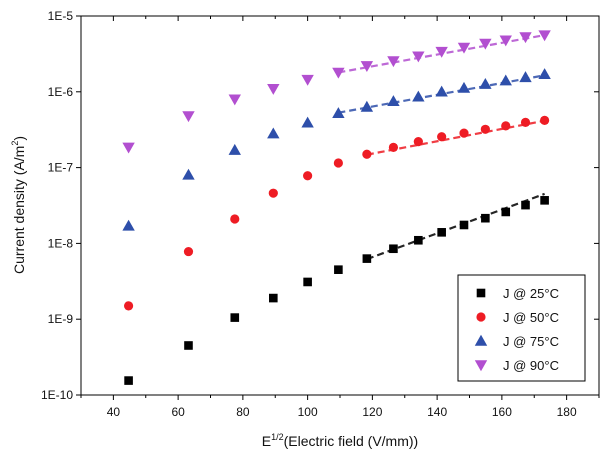 The image size is (603, 456). What do you see at coordinates (114, 412) in the screenshot?
I see `x-tick-label: 40` at bounding box center [114, 412].